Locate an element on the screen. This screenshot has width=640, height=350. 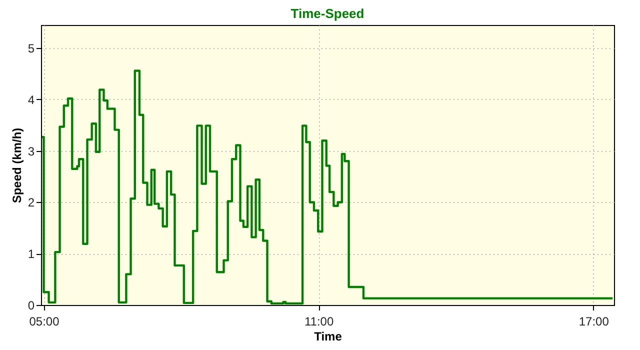
y-tick-label: 3 is located at coordinates (31, 151).